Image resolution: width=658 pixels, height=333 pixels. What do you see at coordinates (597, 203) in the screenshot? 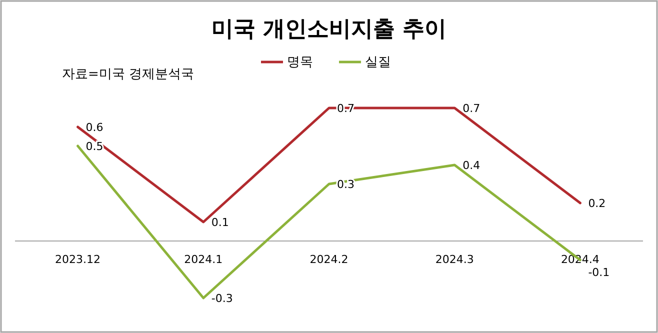
I see `data-label: 0.2` at bounding box center [597, 203].